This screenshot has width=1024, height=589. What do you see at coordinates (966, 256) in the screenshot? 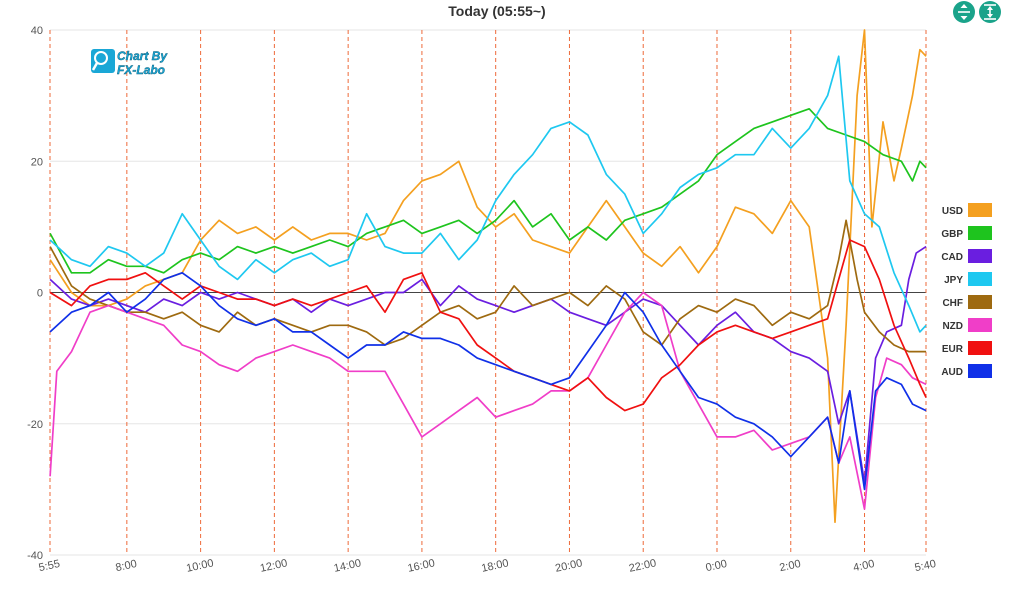
I see `legend-item-cad: CAD` at bounding box center [966, 256].